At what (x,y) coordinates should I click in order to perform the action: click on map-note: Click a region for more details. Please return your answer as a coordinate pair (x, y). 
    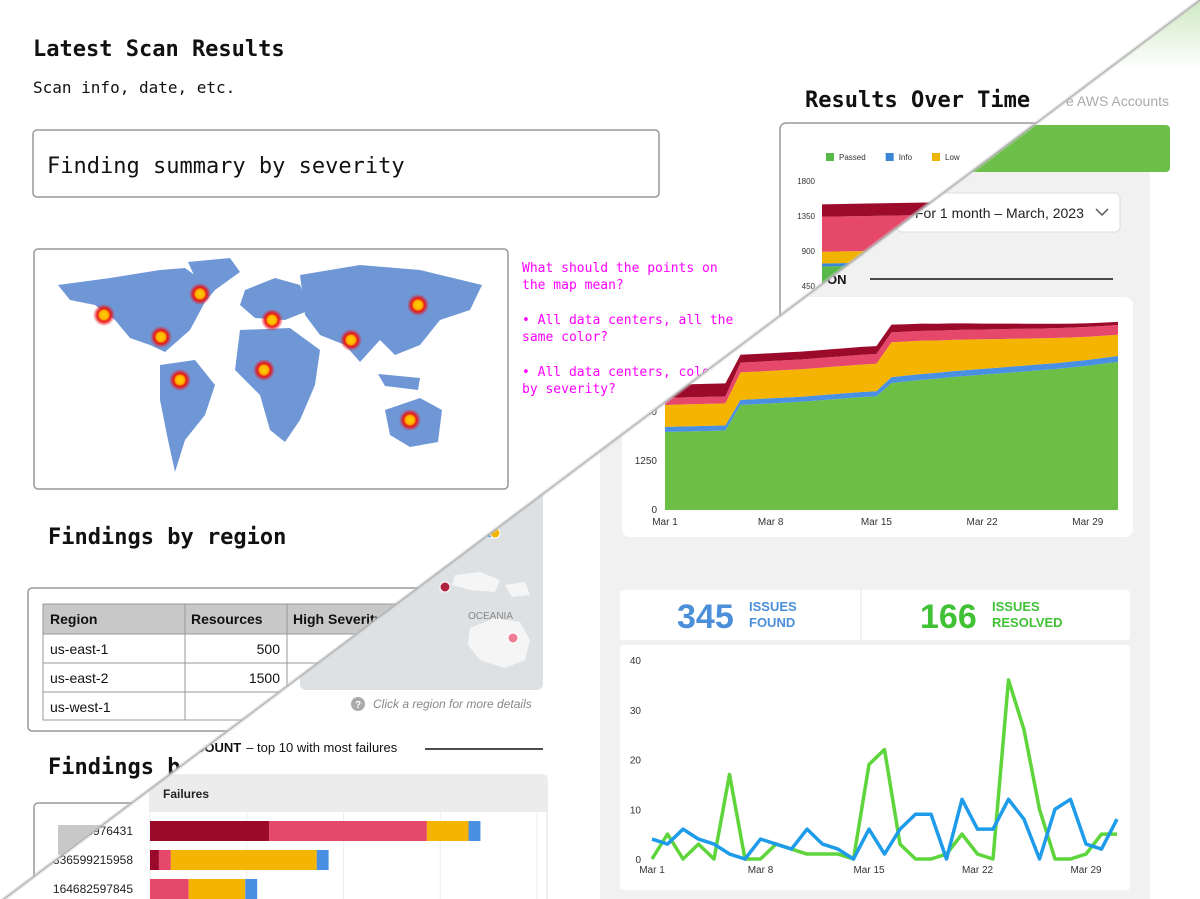
    Looking at the image, I should click on (452, 704).